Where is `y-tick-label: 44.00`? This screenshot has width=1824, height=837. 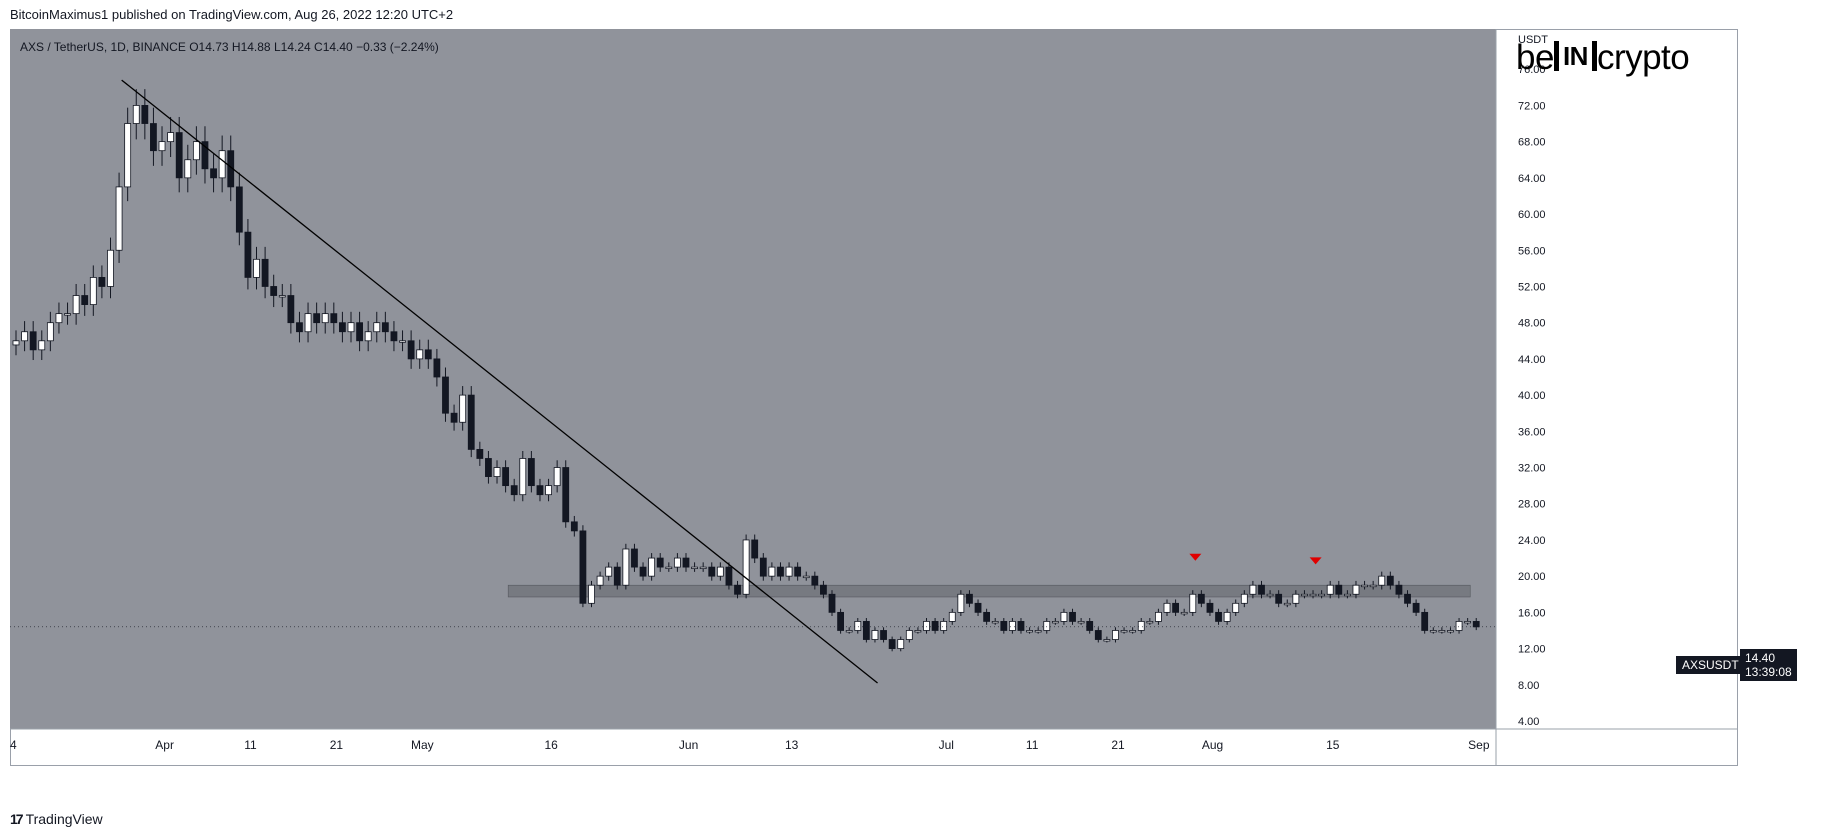
y-tick-label: 44.00 is located at coordinates (1532, 360).